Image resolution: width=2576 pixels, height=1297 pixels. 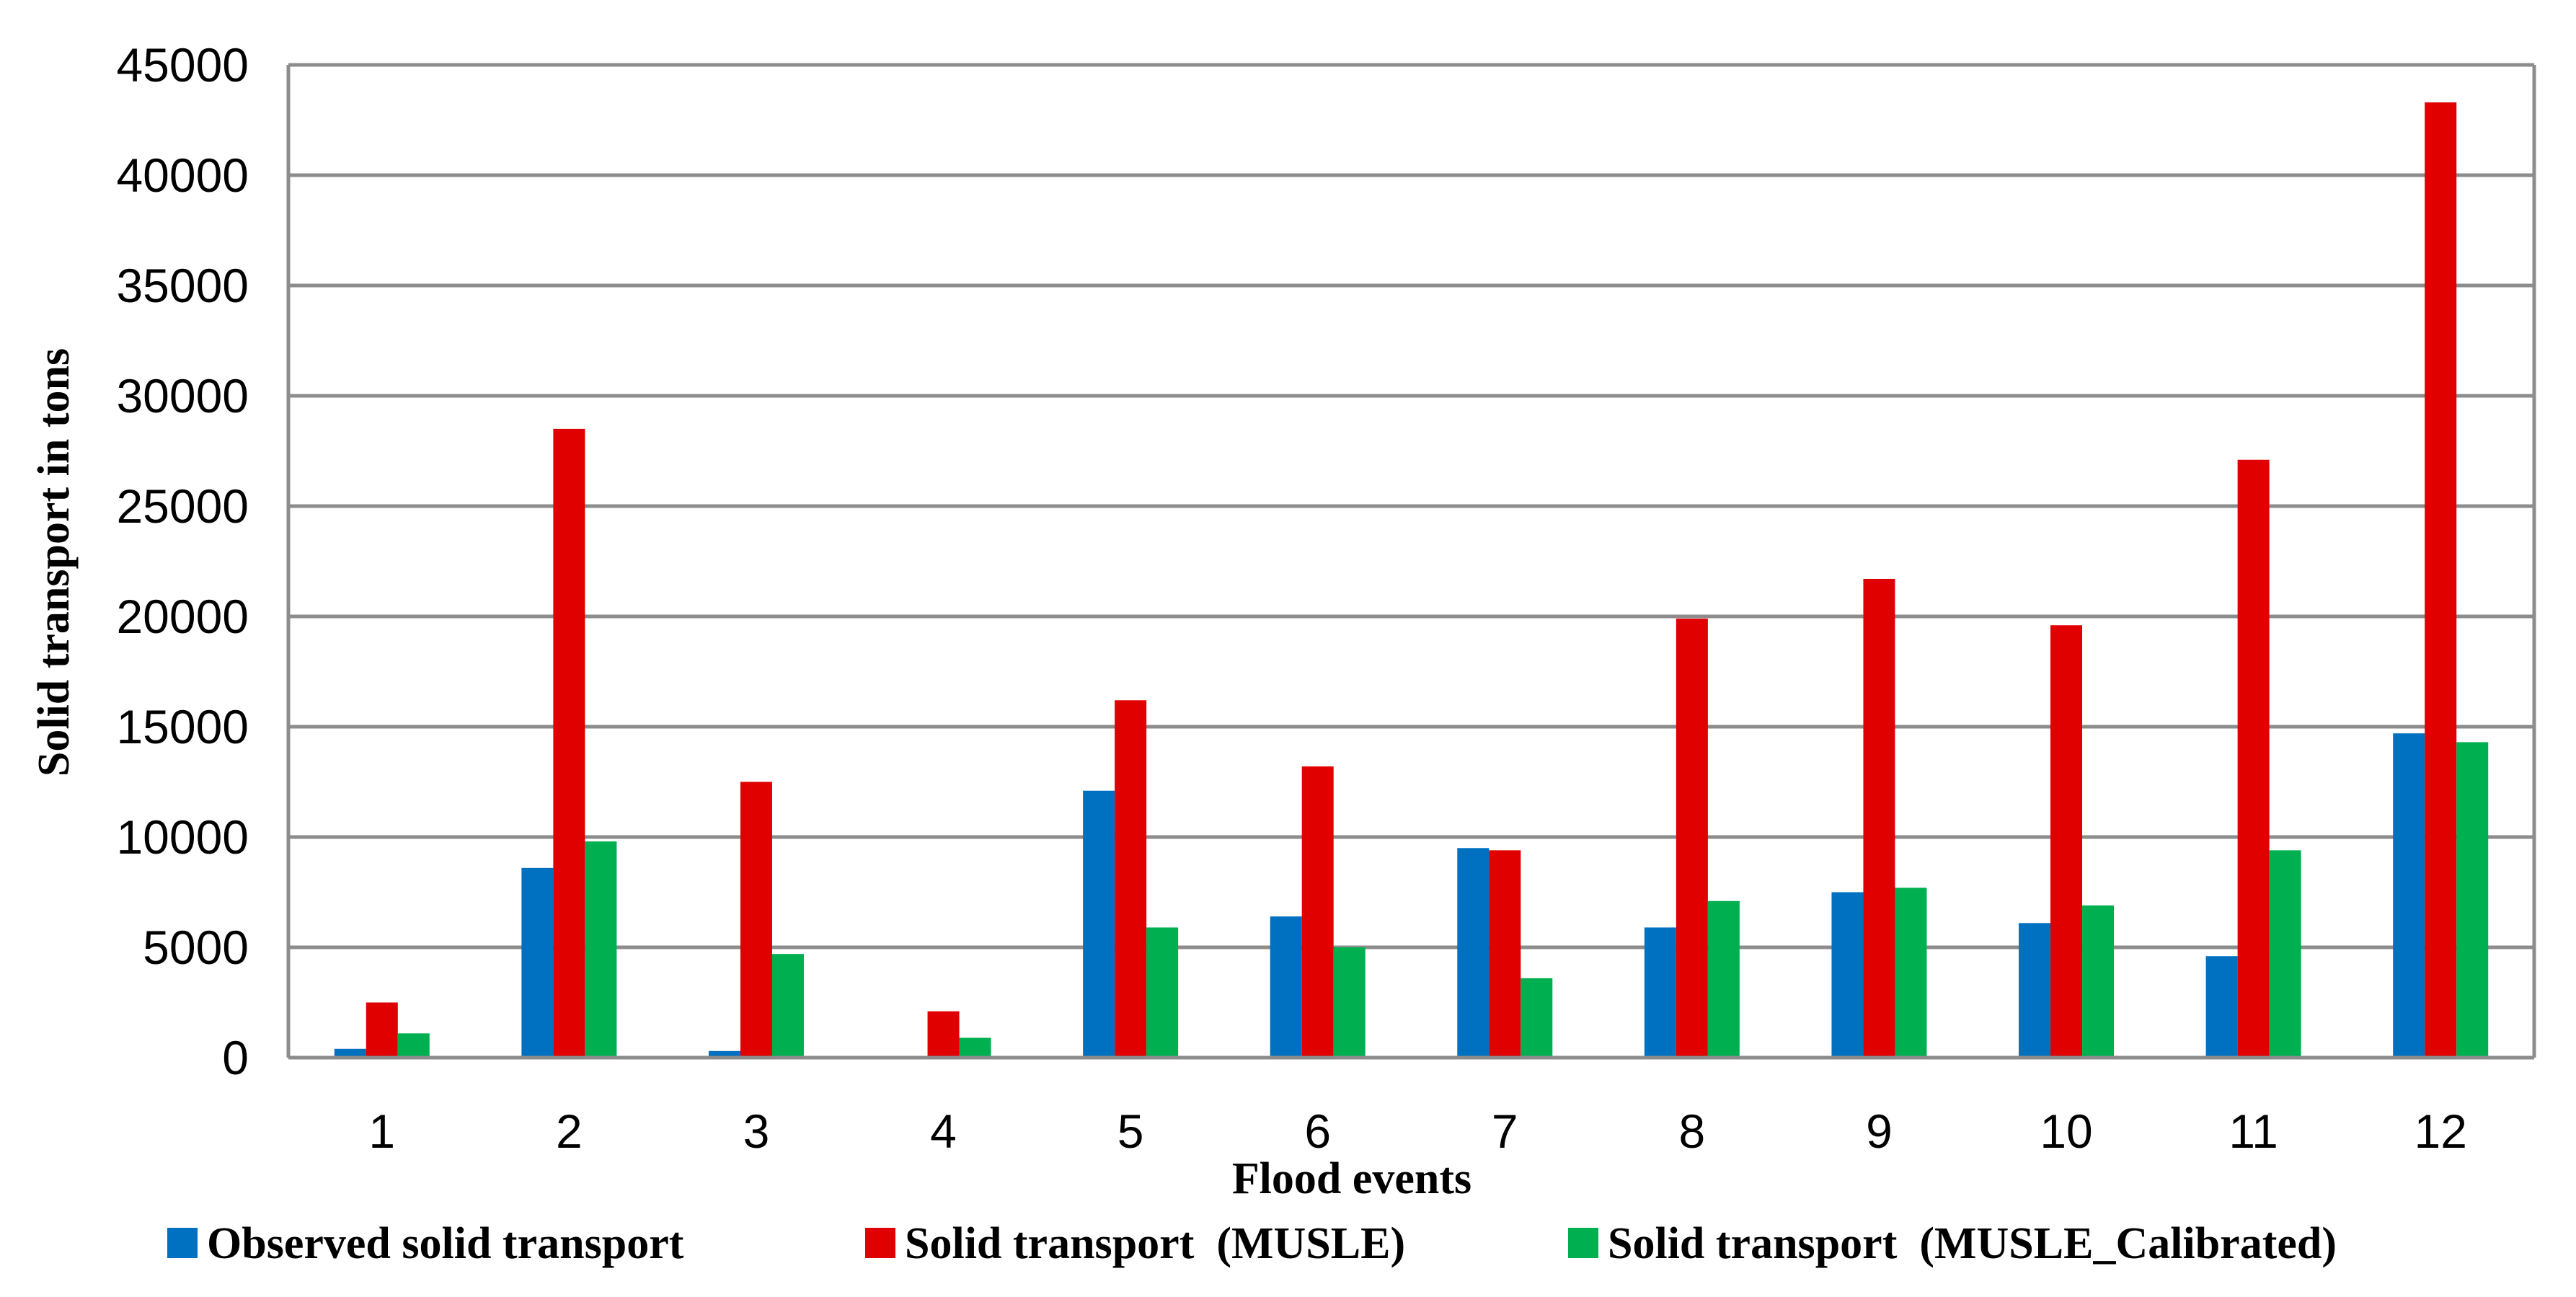 What do you see at coordinates (1692, 1131) in the screenshot?
I see `x-tick-label: 8` at bounding box center [1692, 1131].